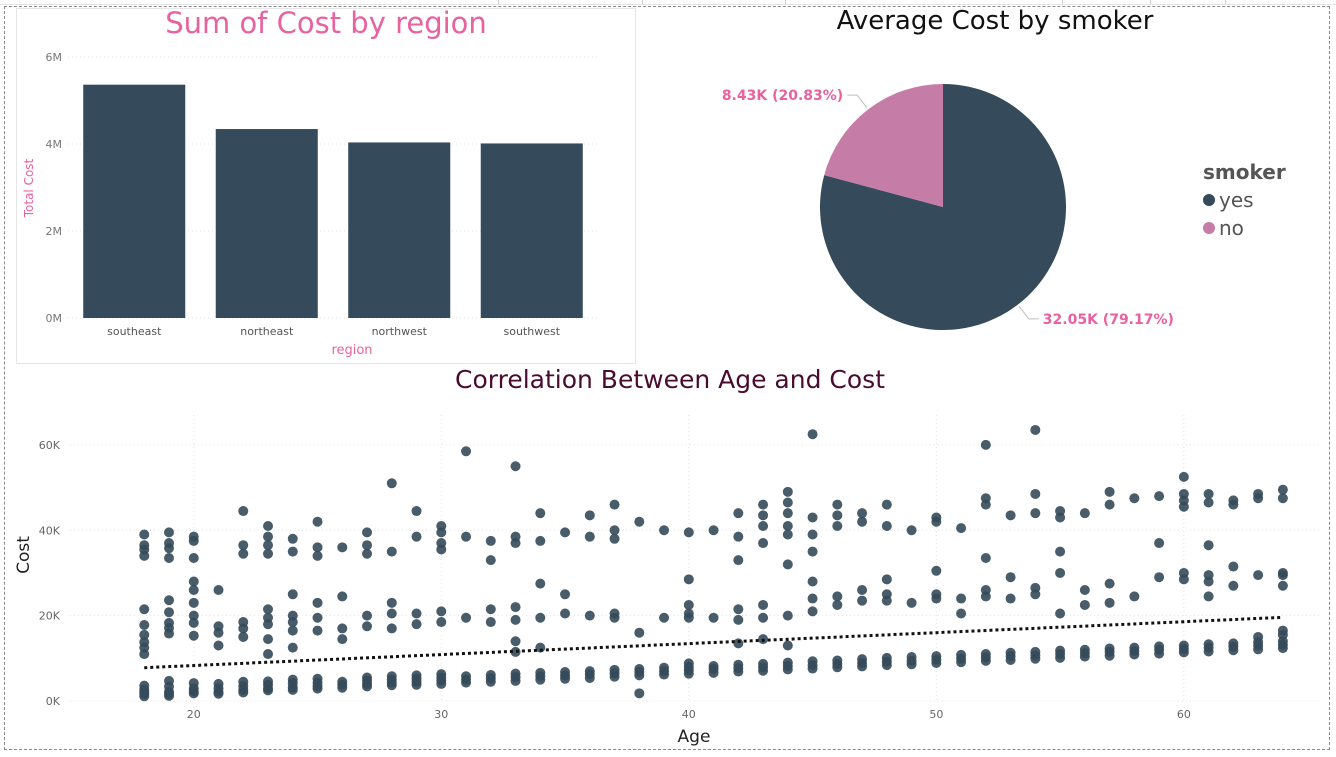  Describe the element at coordinates (134, 331) in the screenshot. I see `bar-xtick-label: southeast` at that location.